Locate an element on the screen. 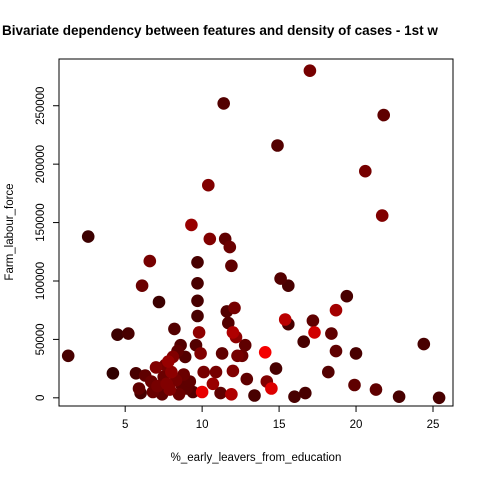 This screenshot has height=480, width=480. x-tick-label: 15 is located at coordinates (279, 425).